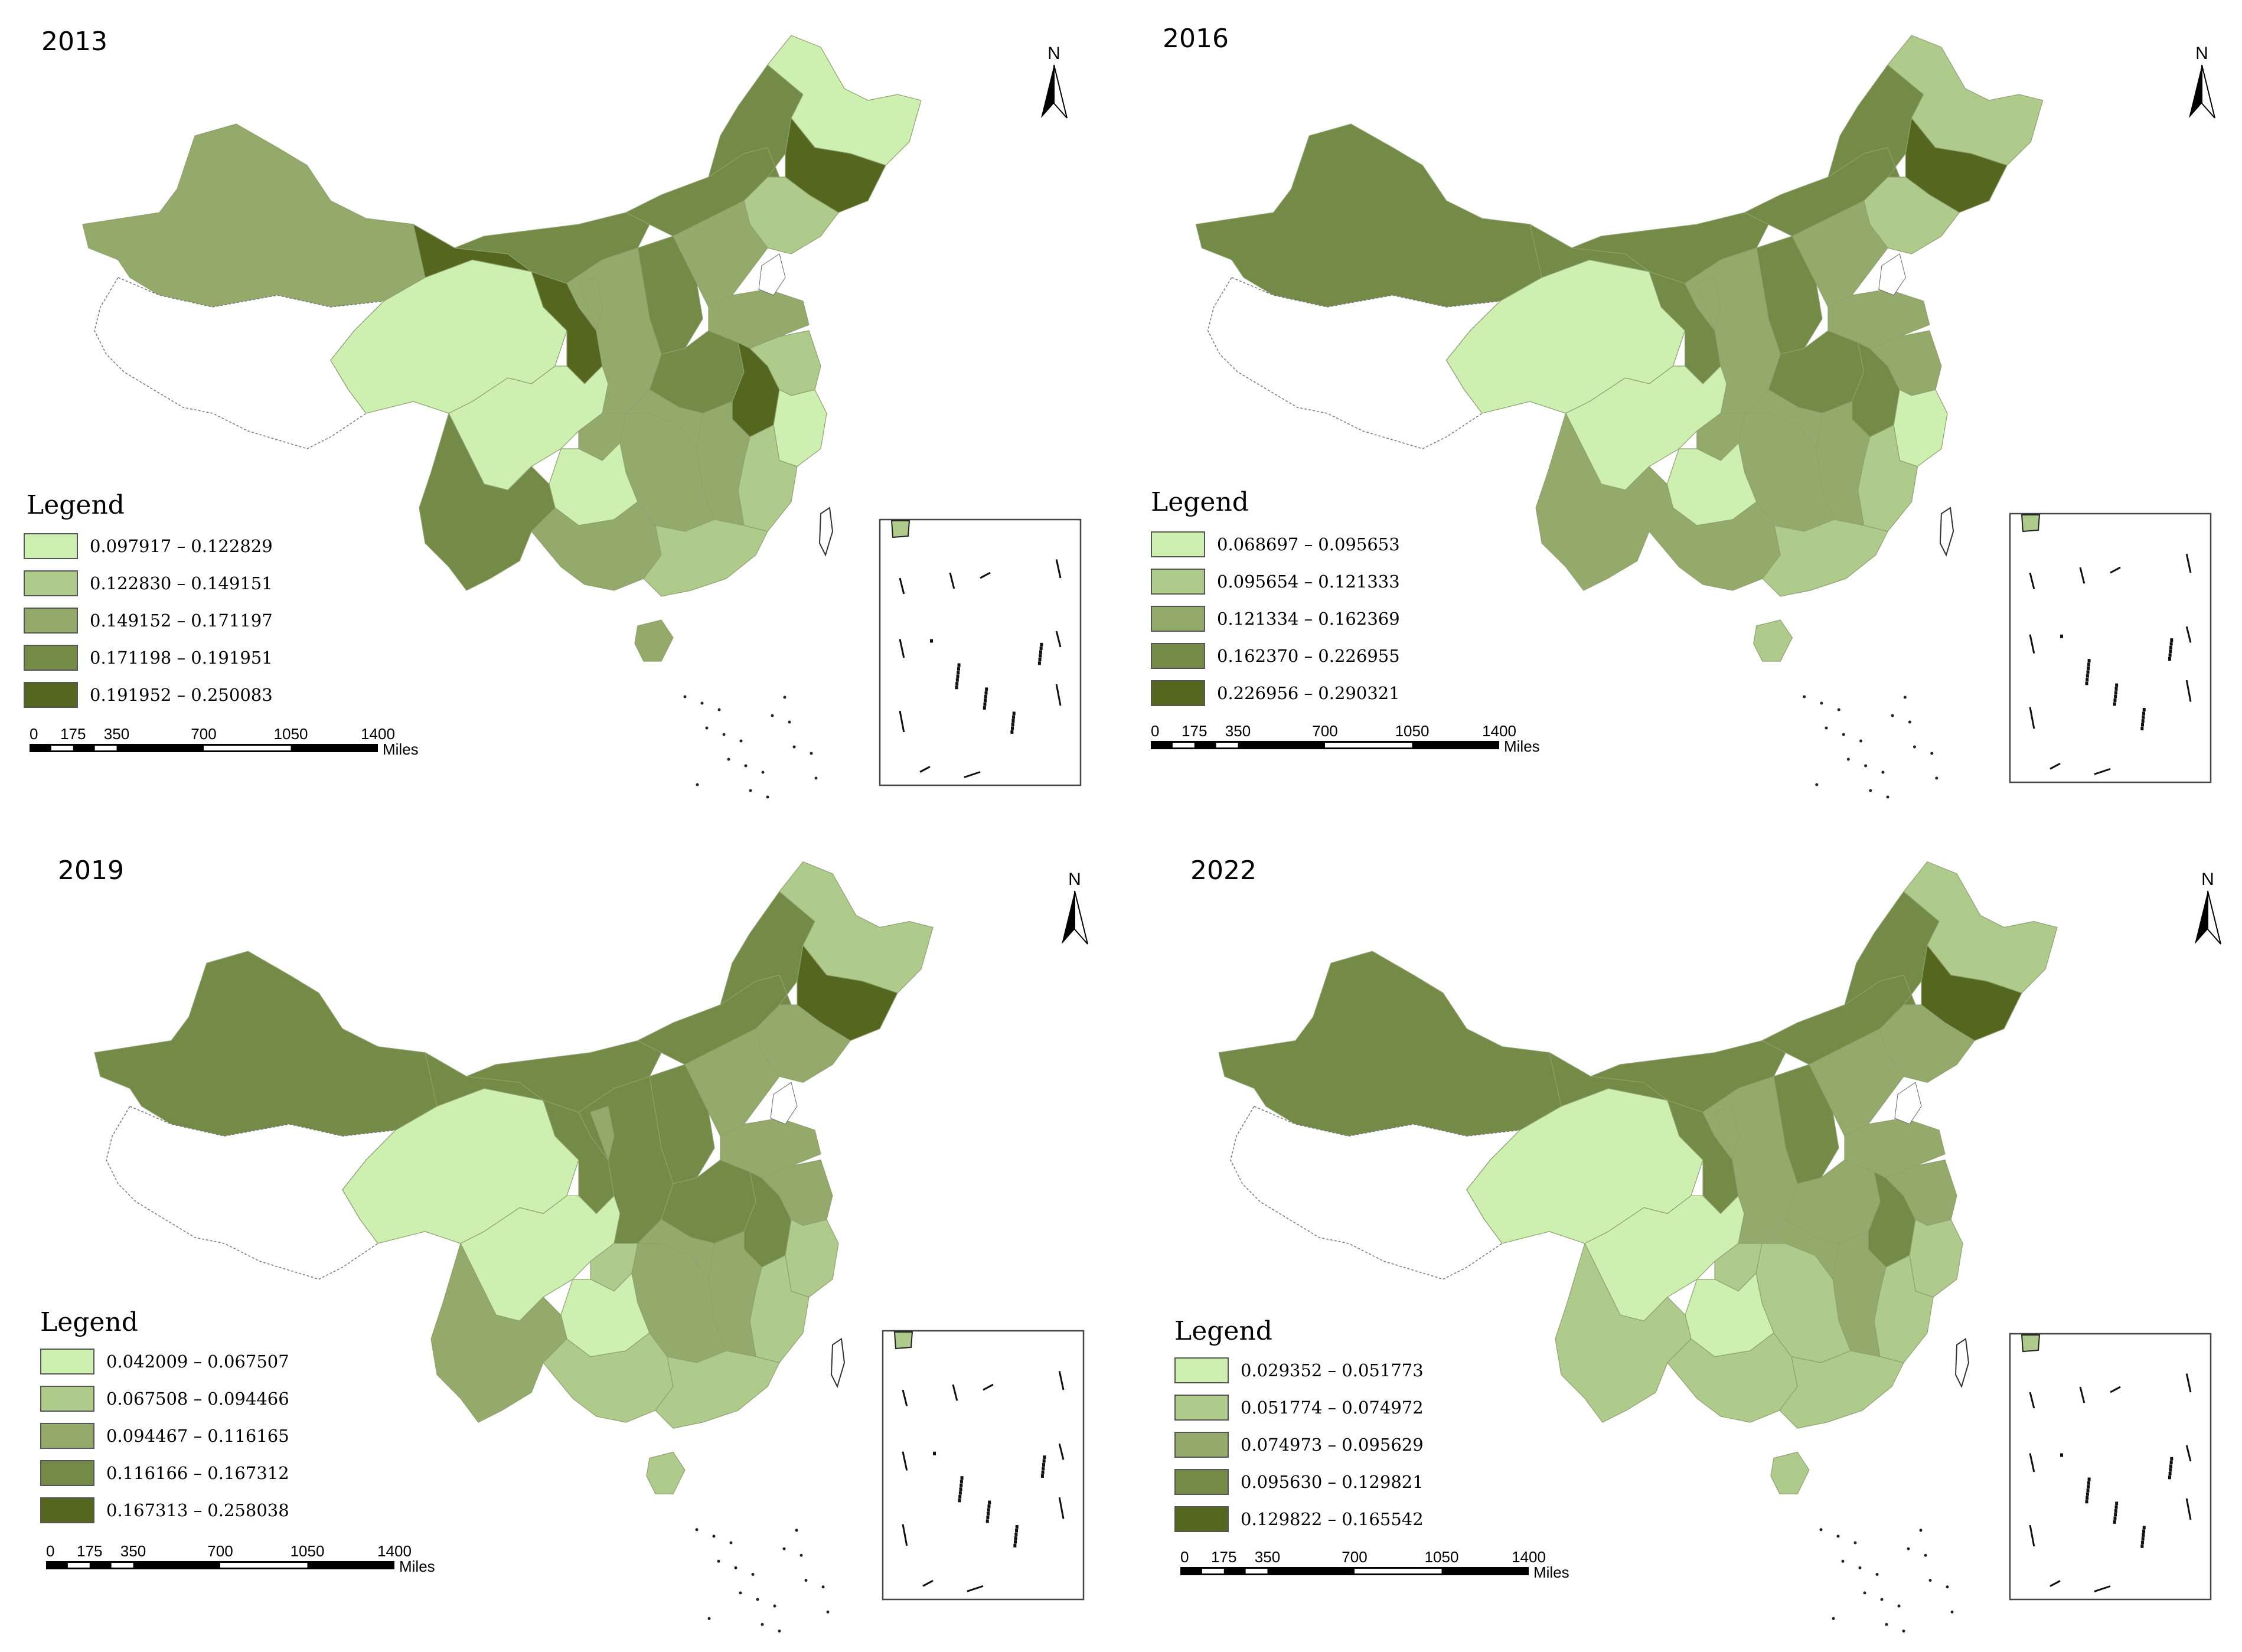 The height and width of the screenshot is (1652, 2242). Describe the element at coordinates (181, 658) in the screenshot. I see `legend-range-label: 0.171198 – 0.191951` at that location.